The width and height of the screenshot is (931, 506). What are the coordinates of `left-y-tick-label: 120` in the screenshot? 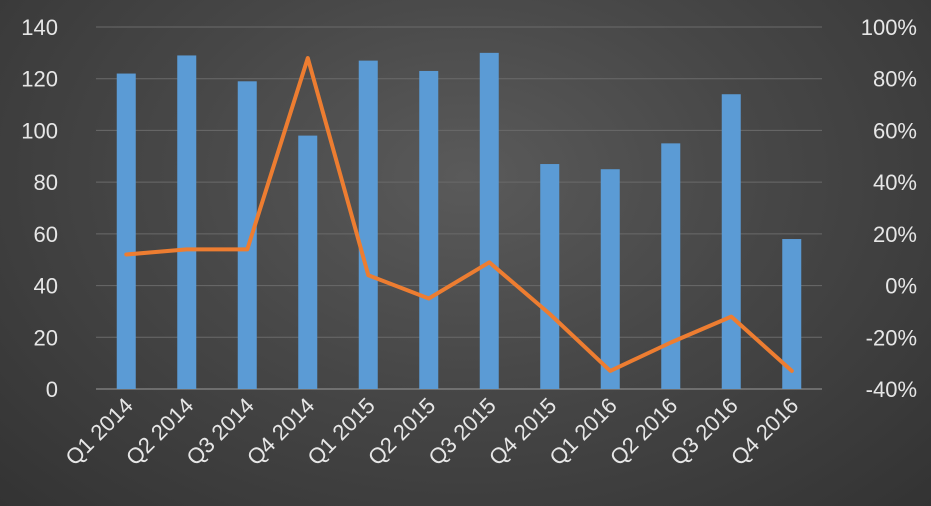 It's located at (39, 79).